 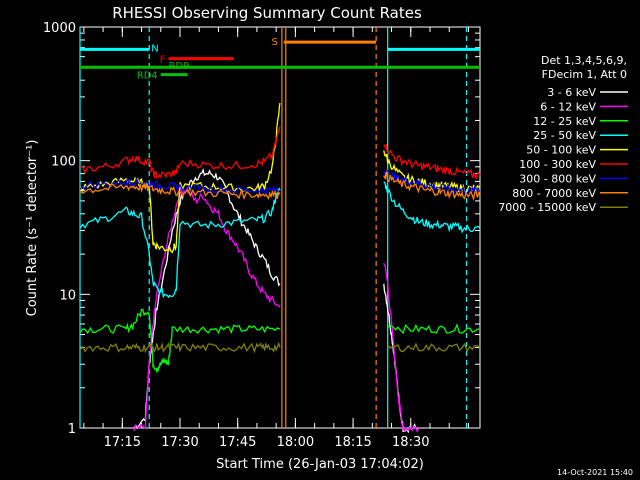 I want to click on legend-label: 3 - 6 keV, so click(x=571, y=92).